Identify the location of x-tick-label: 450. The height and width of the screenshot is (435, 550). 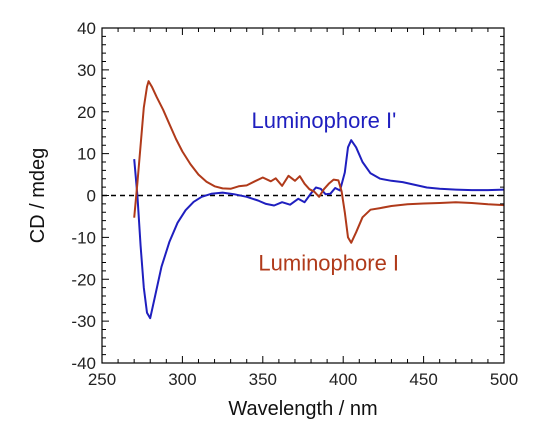
(423, 379).